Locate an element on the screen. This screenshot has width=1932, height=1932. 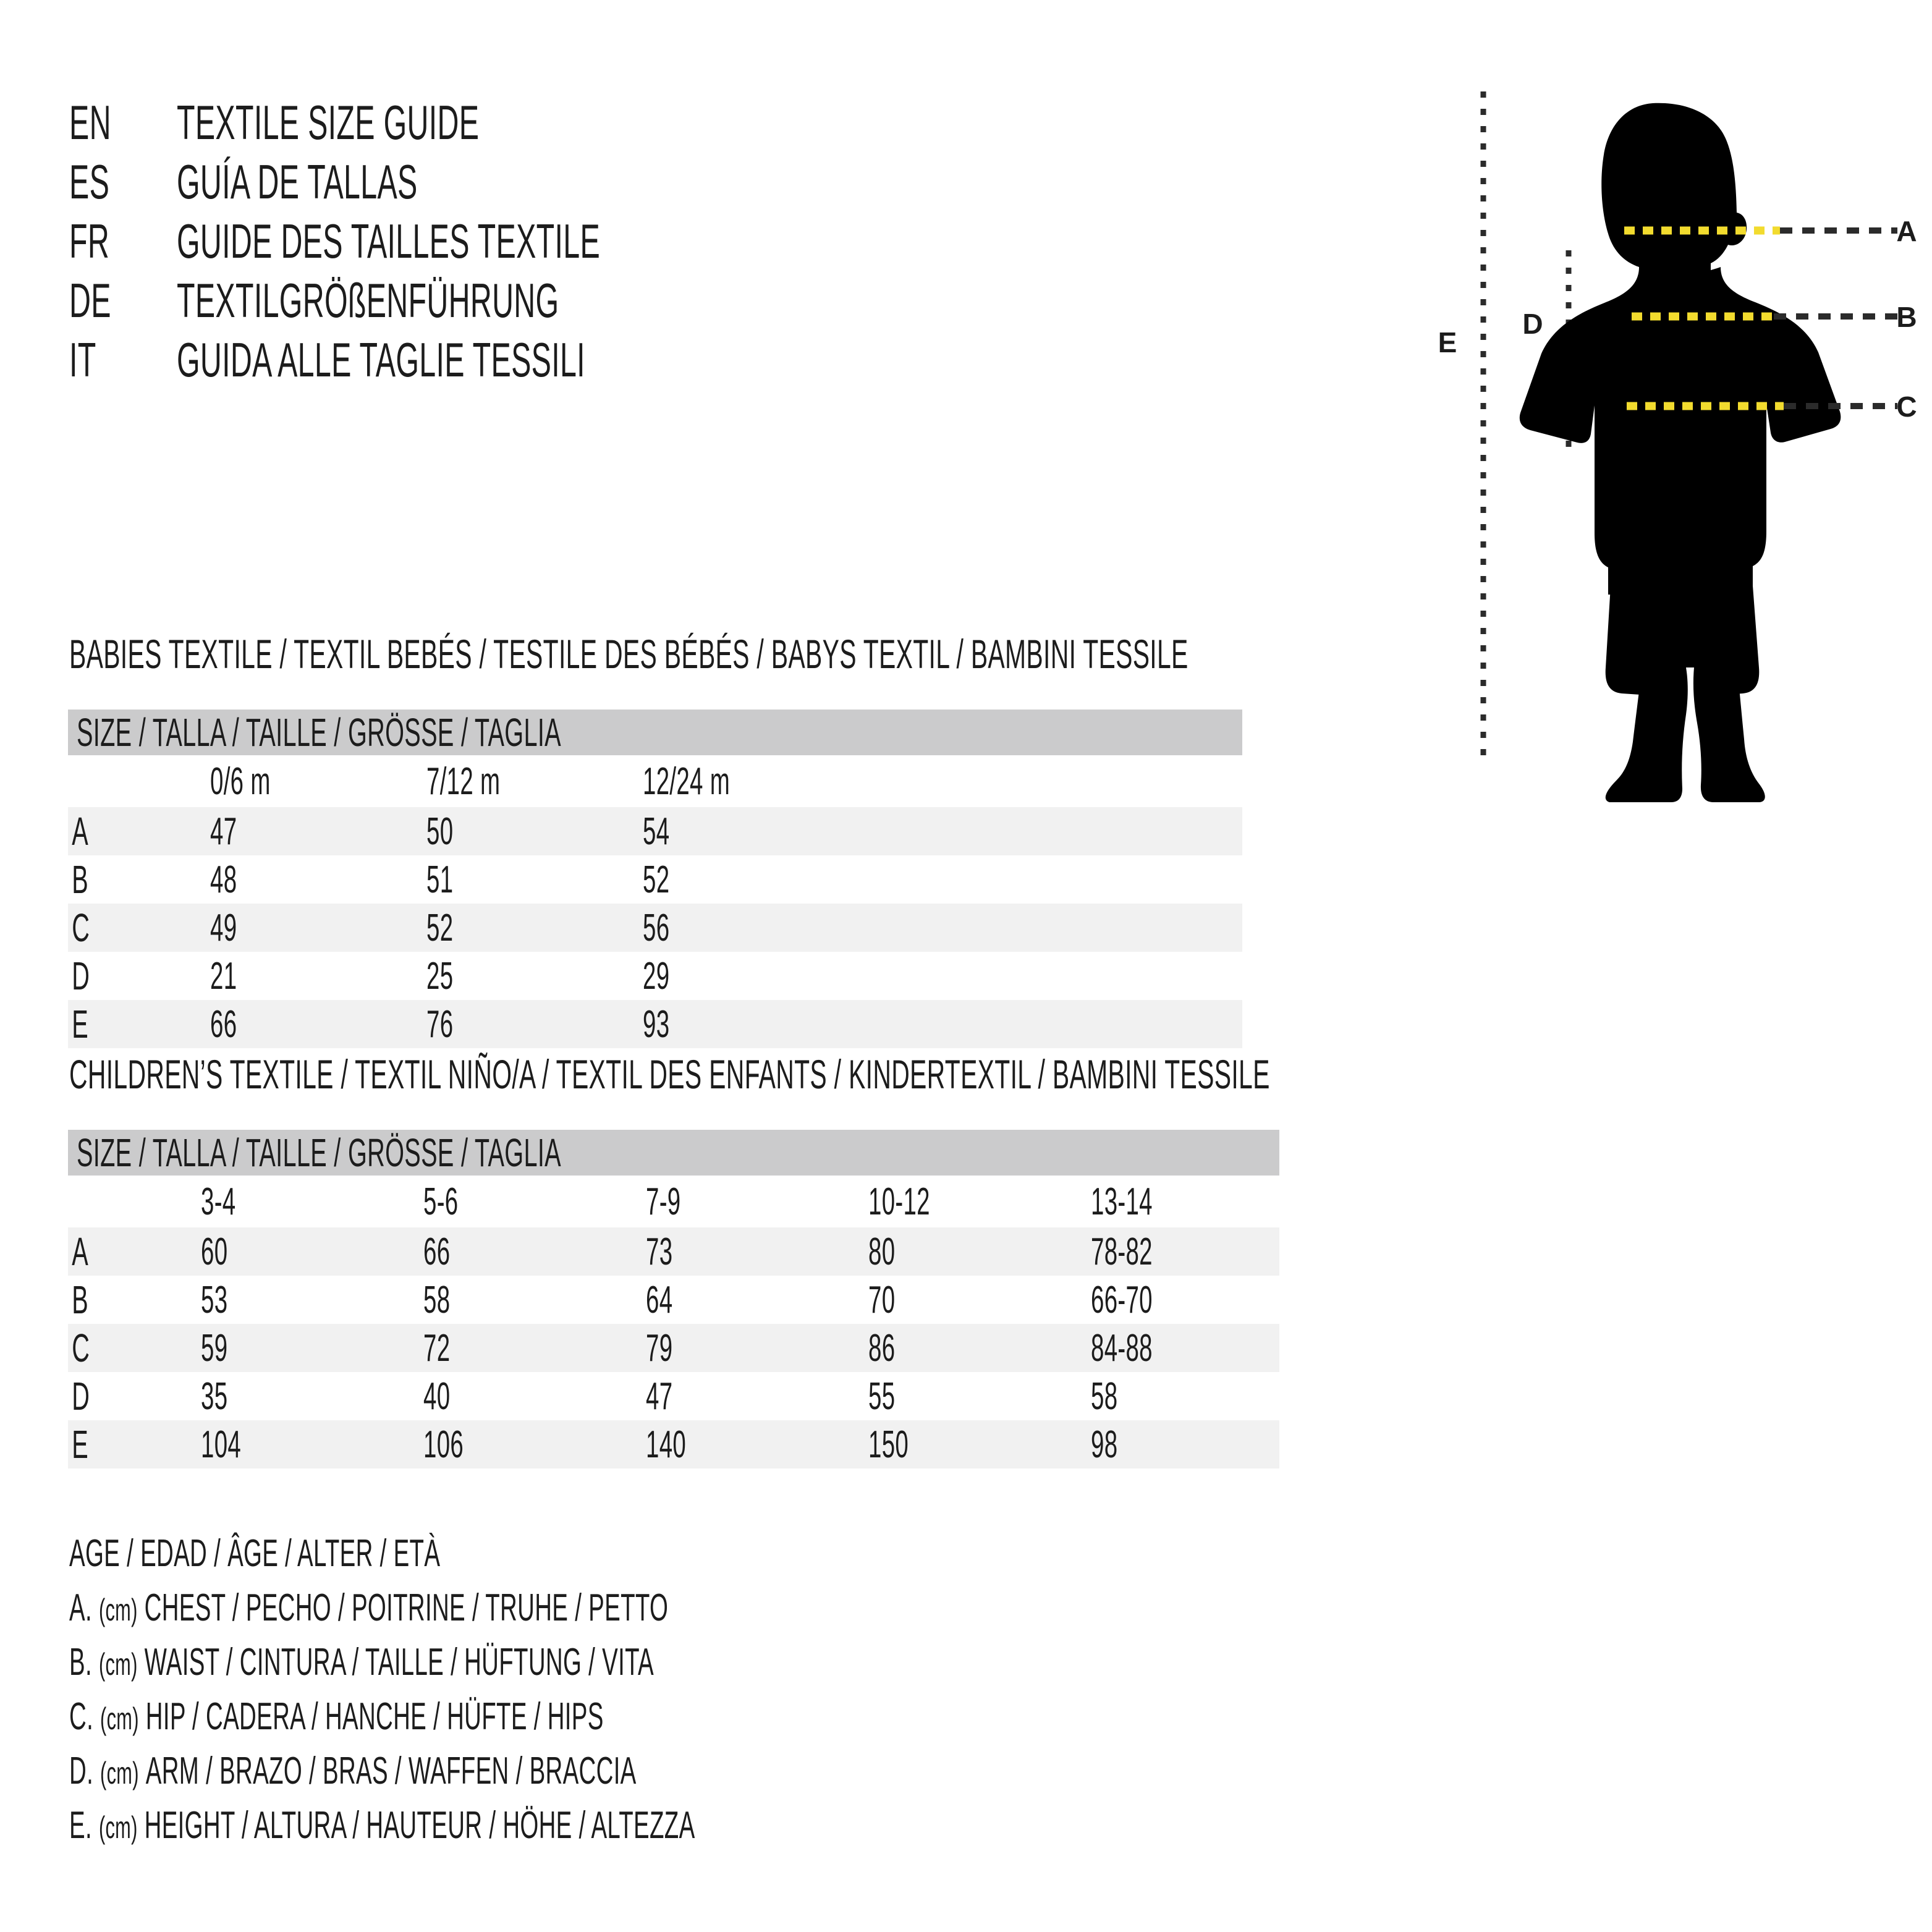
children-cell-c-0: 59 is located at coordinates (287, 1348).